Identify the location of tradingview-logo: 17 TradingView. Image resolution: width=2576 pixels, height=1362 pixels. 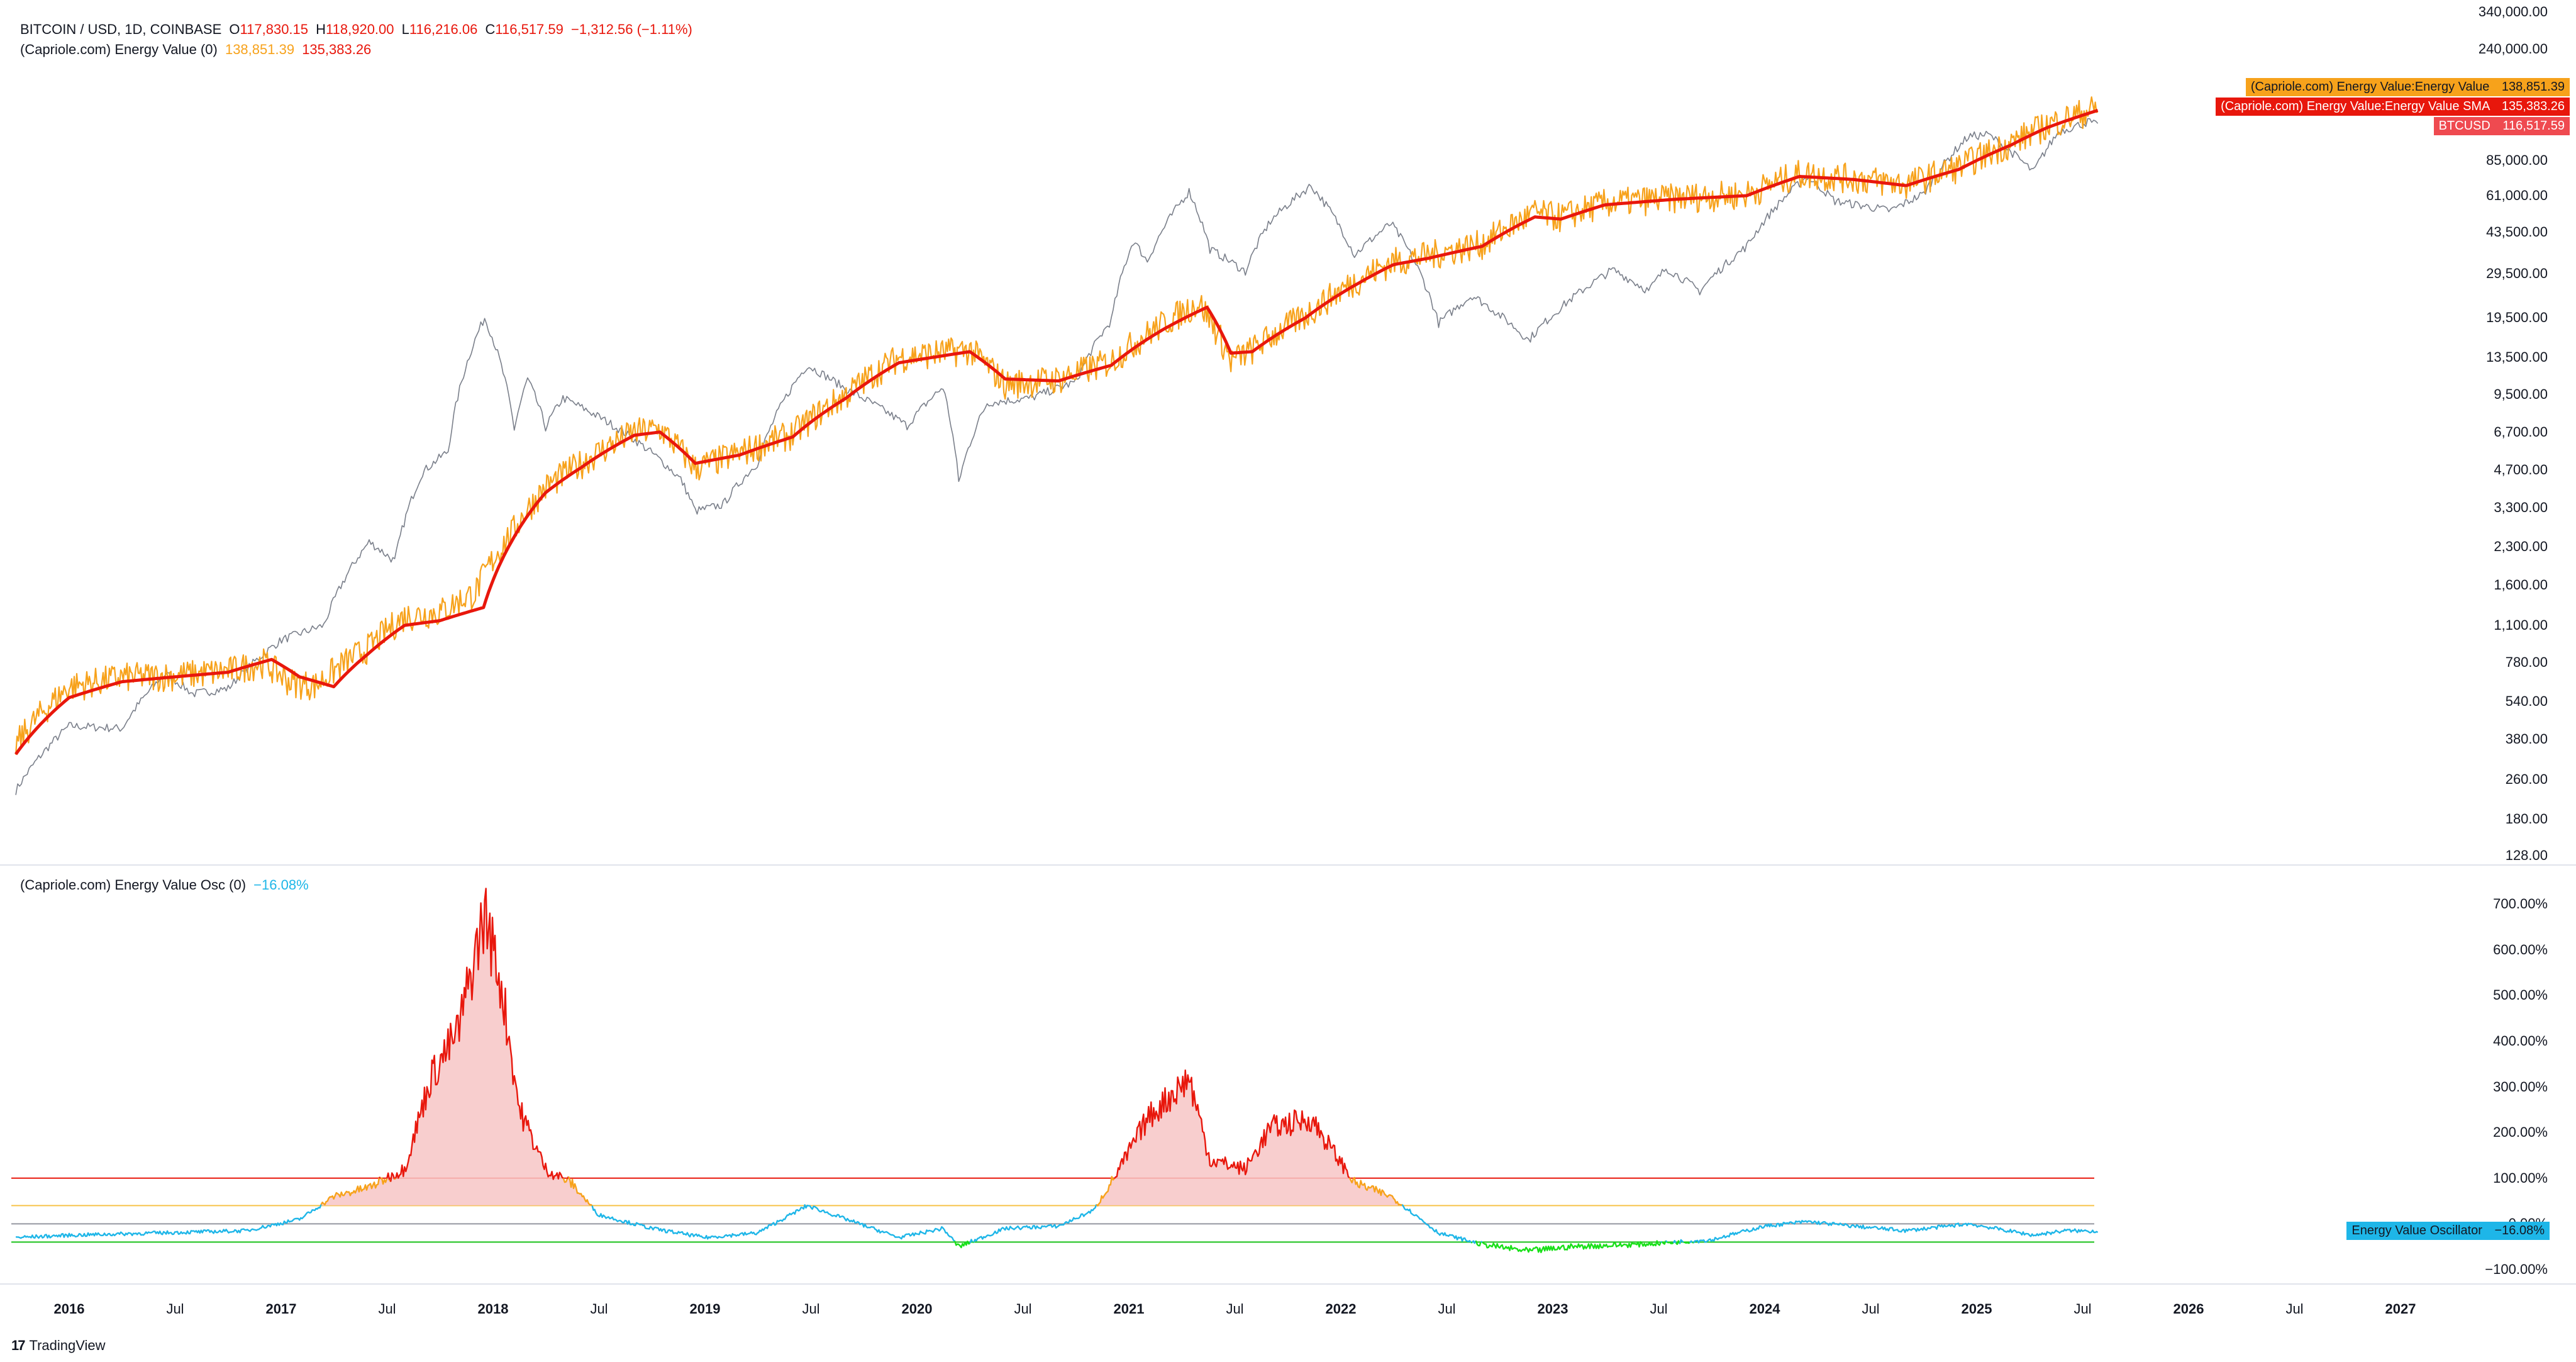
(58, 1345).